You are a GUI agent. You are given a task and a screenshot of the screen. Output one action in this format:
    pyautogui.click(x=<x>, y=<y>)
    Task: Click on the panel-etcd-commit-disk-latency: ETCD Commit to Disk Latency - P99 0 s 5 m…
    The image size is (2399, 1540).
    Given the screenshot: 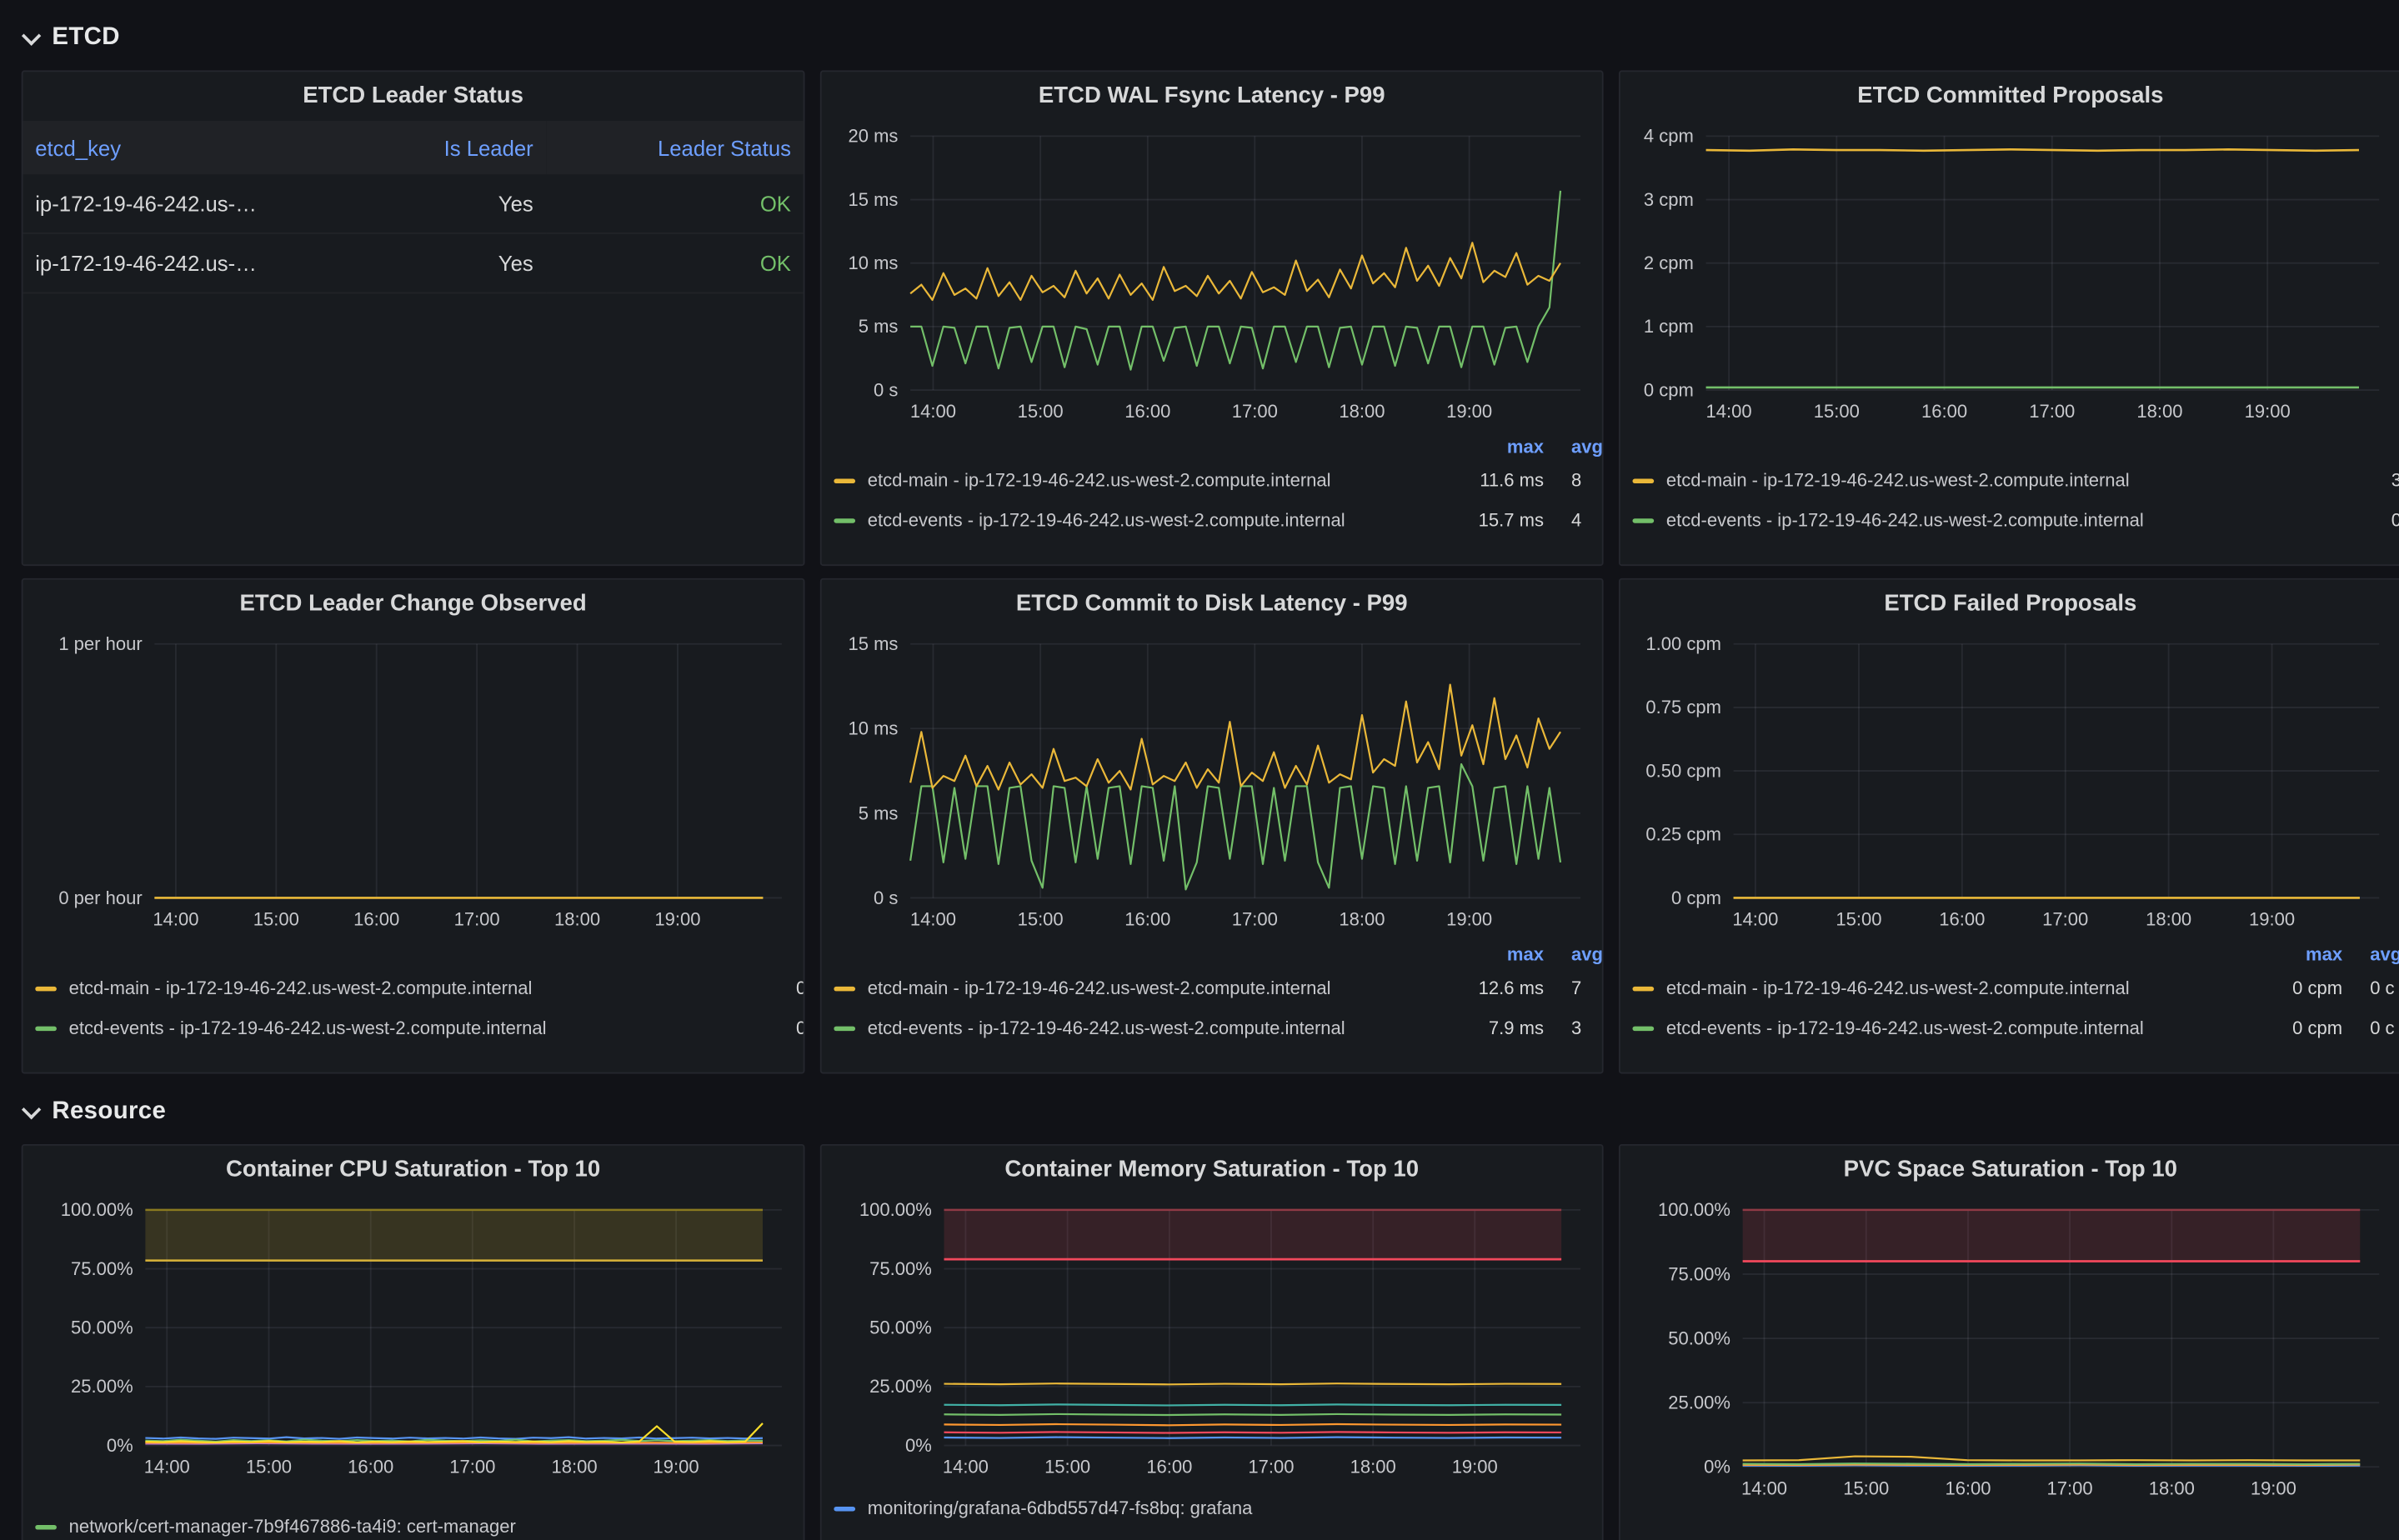 What is the action you would take?
    pyautogui.click(x=1211, y=826)
    